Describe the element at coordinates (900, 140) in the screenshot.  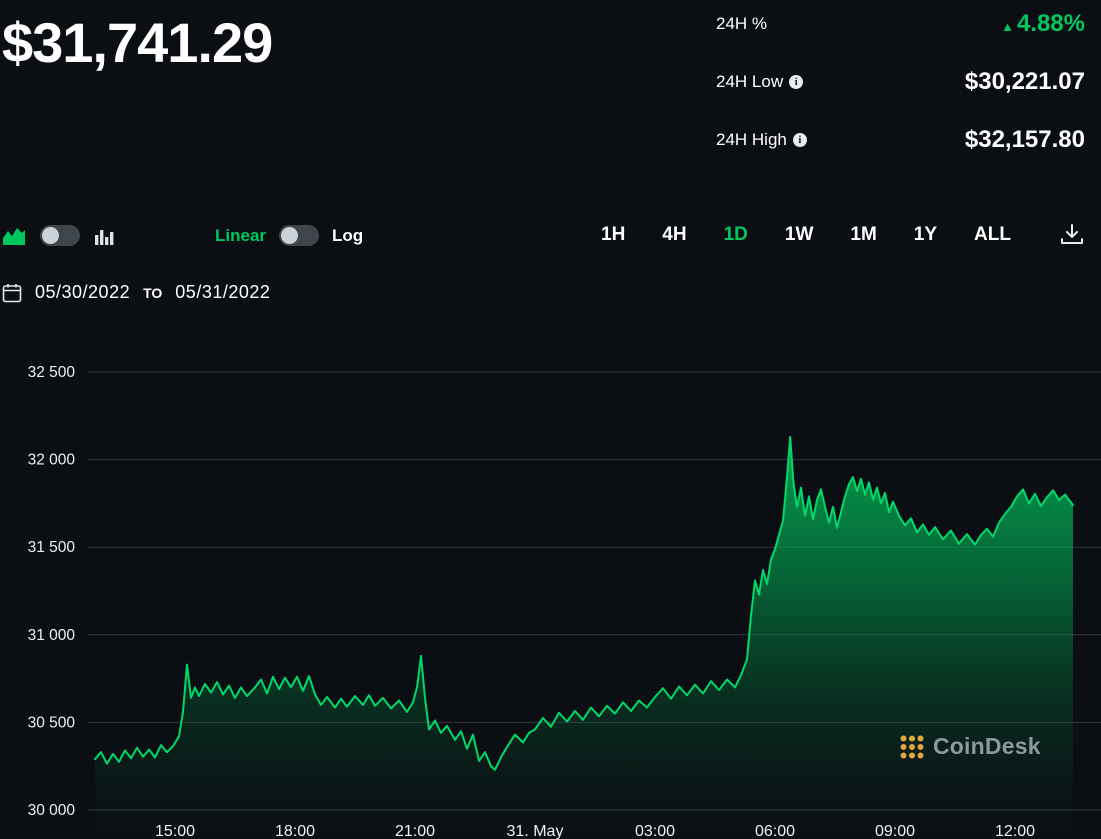
I see `stat-row-high: 24H High i $32,157.80` at that location.